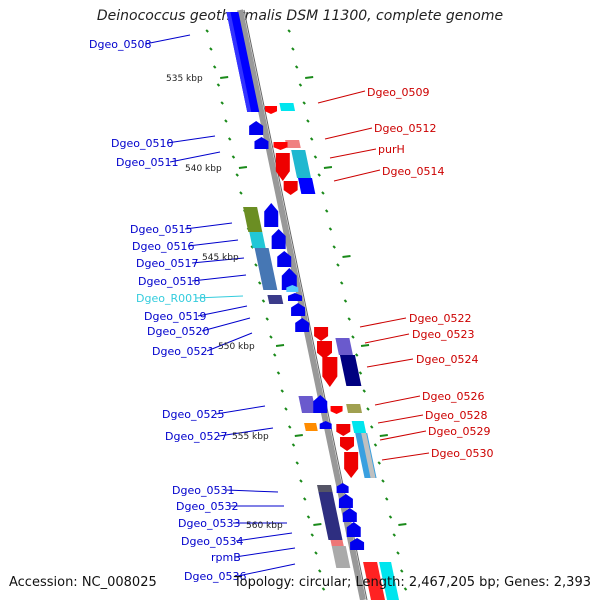 The width and height of the screenshot is (600, 600). I want to click on kbp-label: 555 kbp, so click(250, 437).